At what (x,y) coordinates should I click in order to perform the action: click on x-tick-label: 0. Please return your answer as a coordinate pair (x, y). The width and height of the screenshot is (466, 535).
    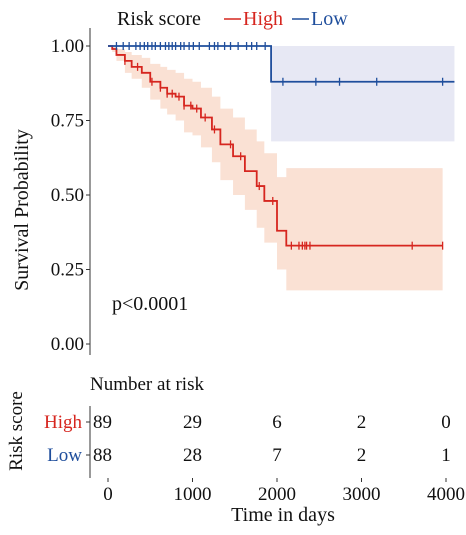
    Looking at the image, I should click on (108, 494).